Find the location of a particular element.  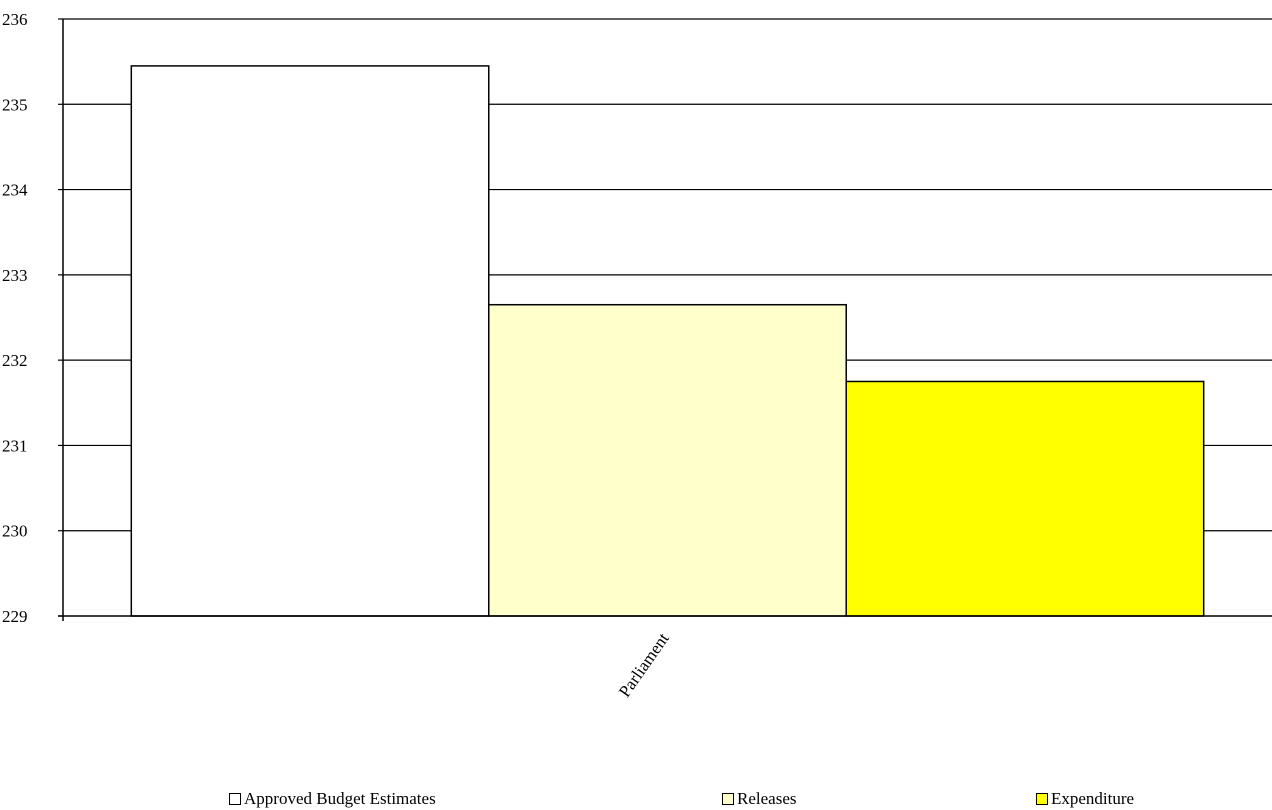

legend-label-approved: Approved Budget Estimates is located at coordinates (340, 798).